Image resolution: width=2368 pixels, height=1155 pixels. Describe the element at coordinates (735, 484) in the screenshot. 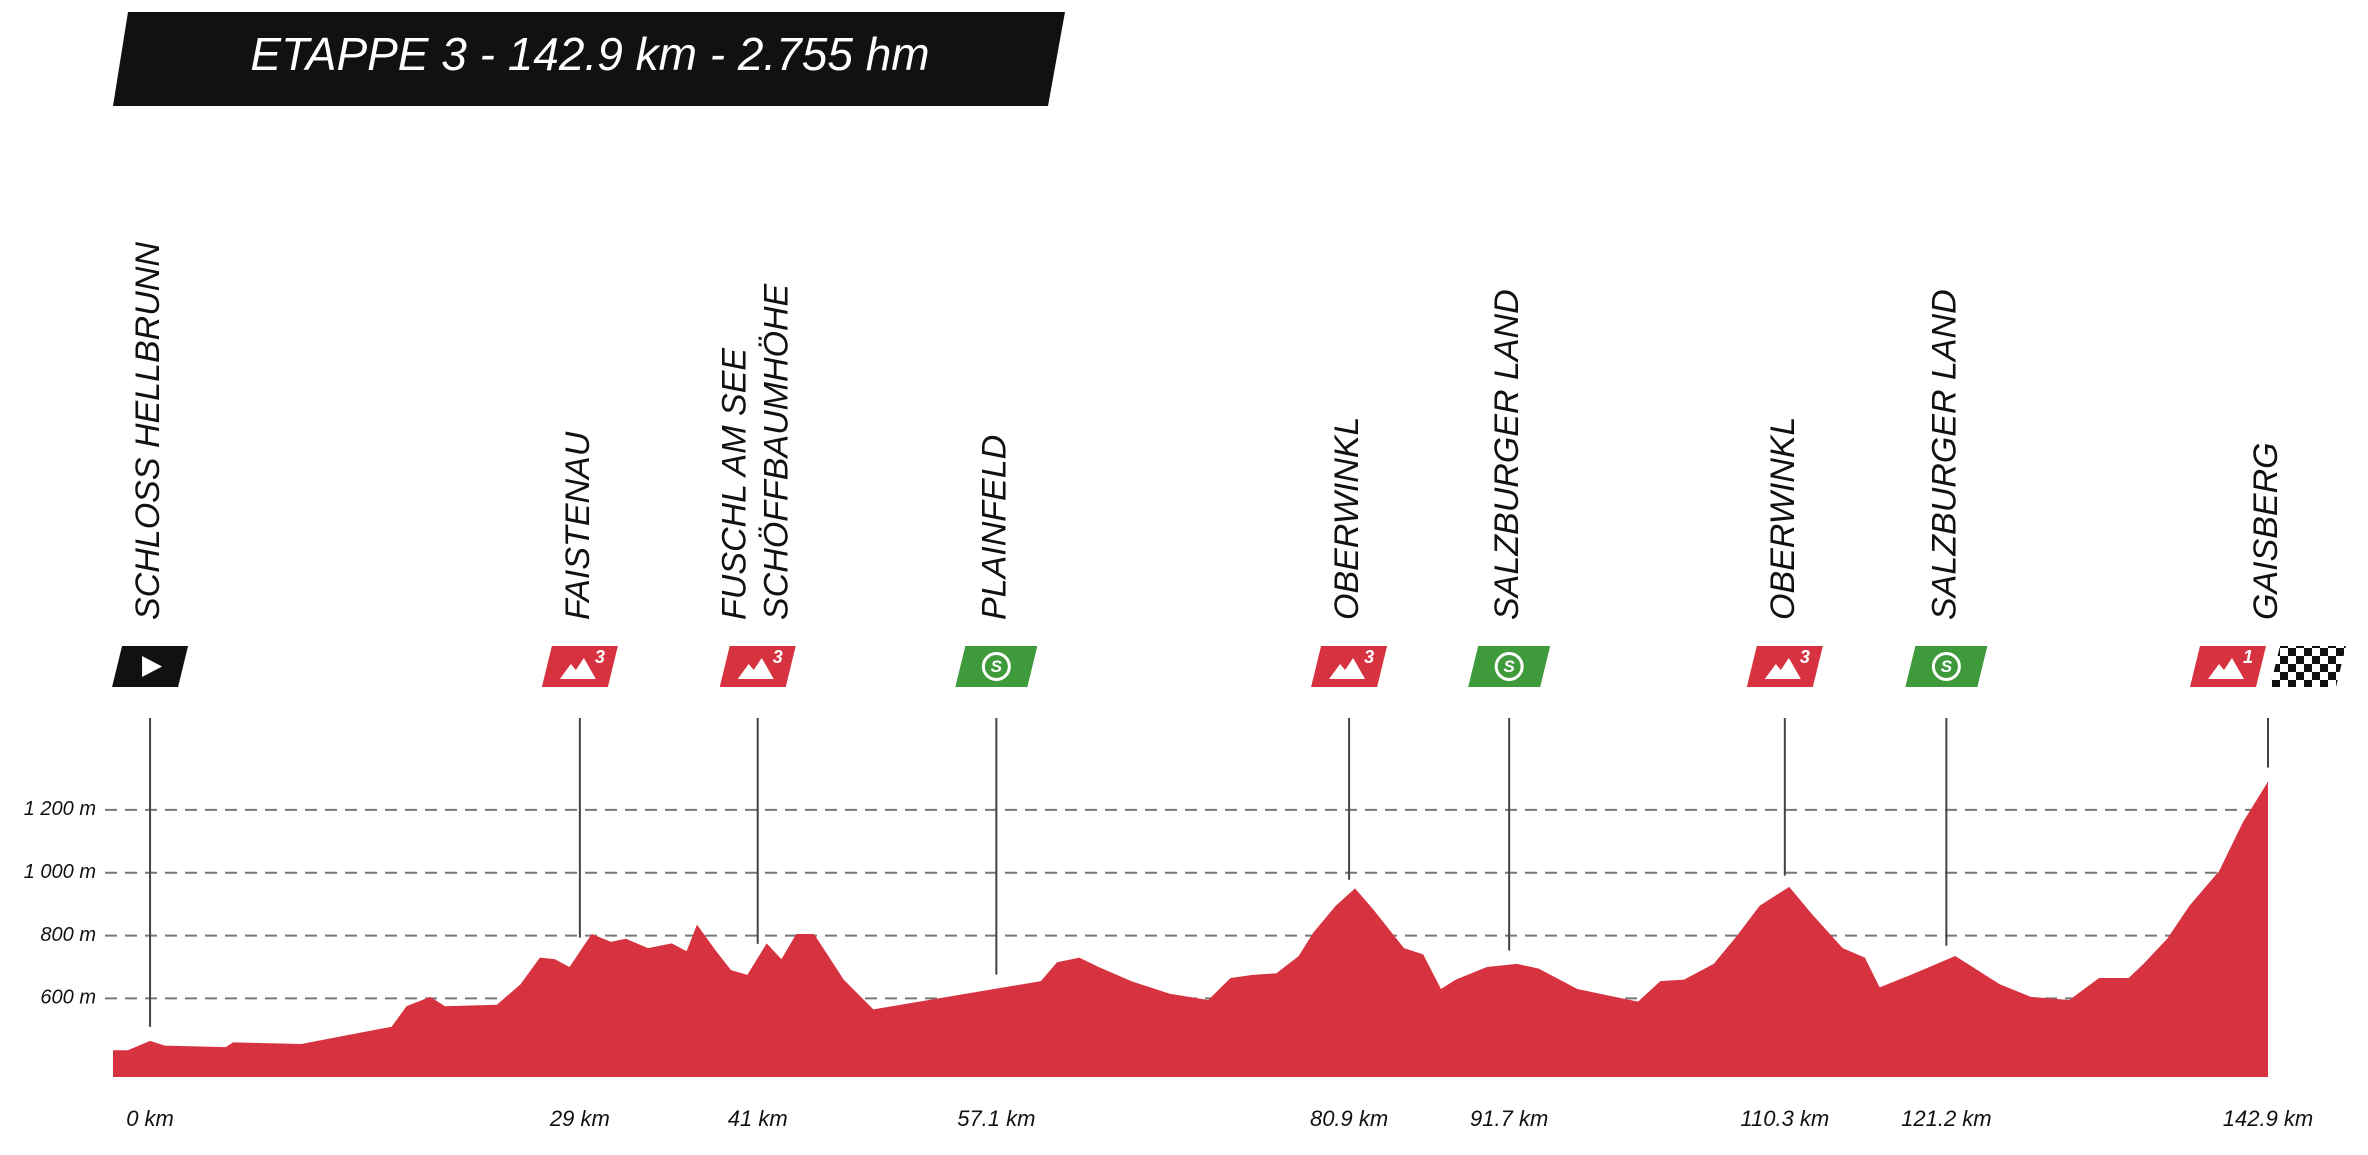

I see `waypoint-name: FUSCHL AM SEE` at that location.